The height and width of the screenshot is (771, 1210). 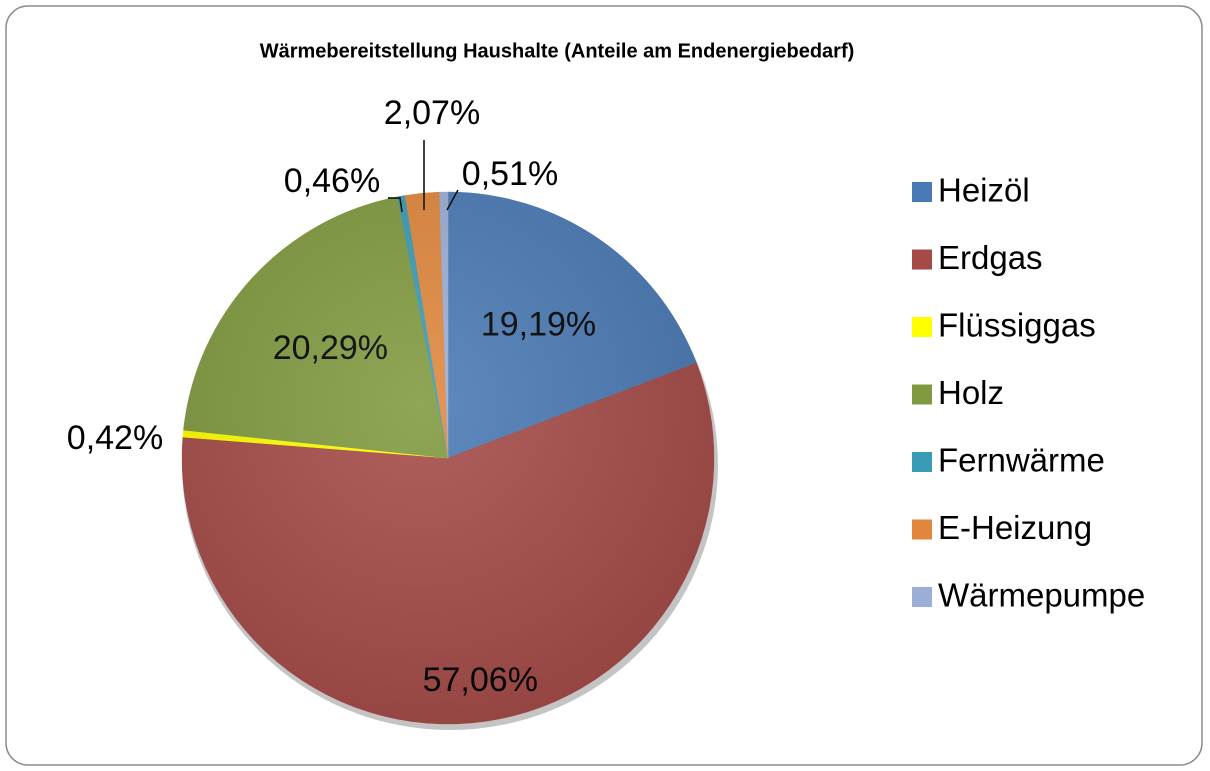 What do you see at coordinates (1015, 527) in the screenshot?
I see `legend-label: E-Heizung` at bounding box center [1015, 527].